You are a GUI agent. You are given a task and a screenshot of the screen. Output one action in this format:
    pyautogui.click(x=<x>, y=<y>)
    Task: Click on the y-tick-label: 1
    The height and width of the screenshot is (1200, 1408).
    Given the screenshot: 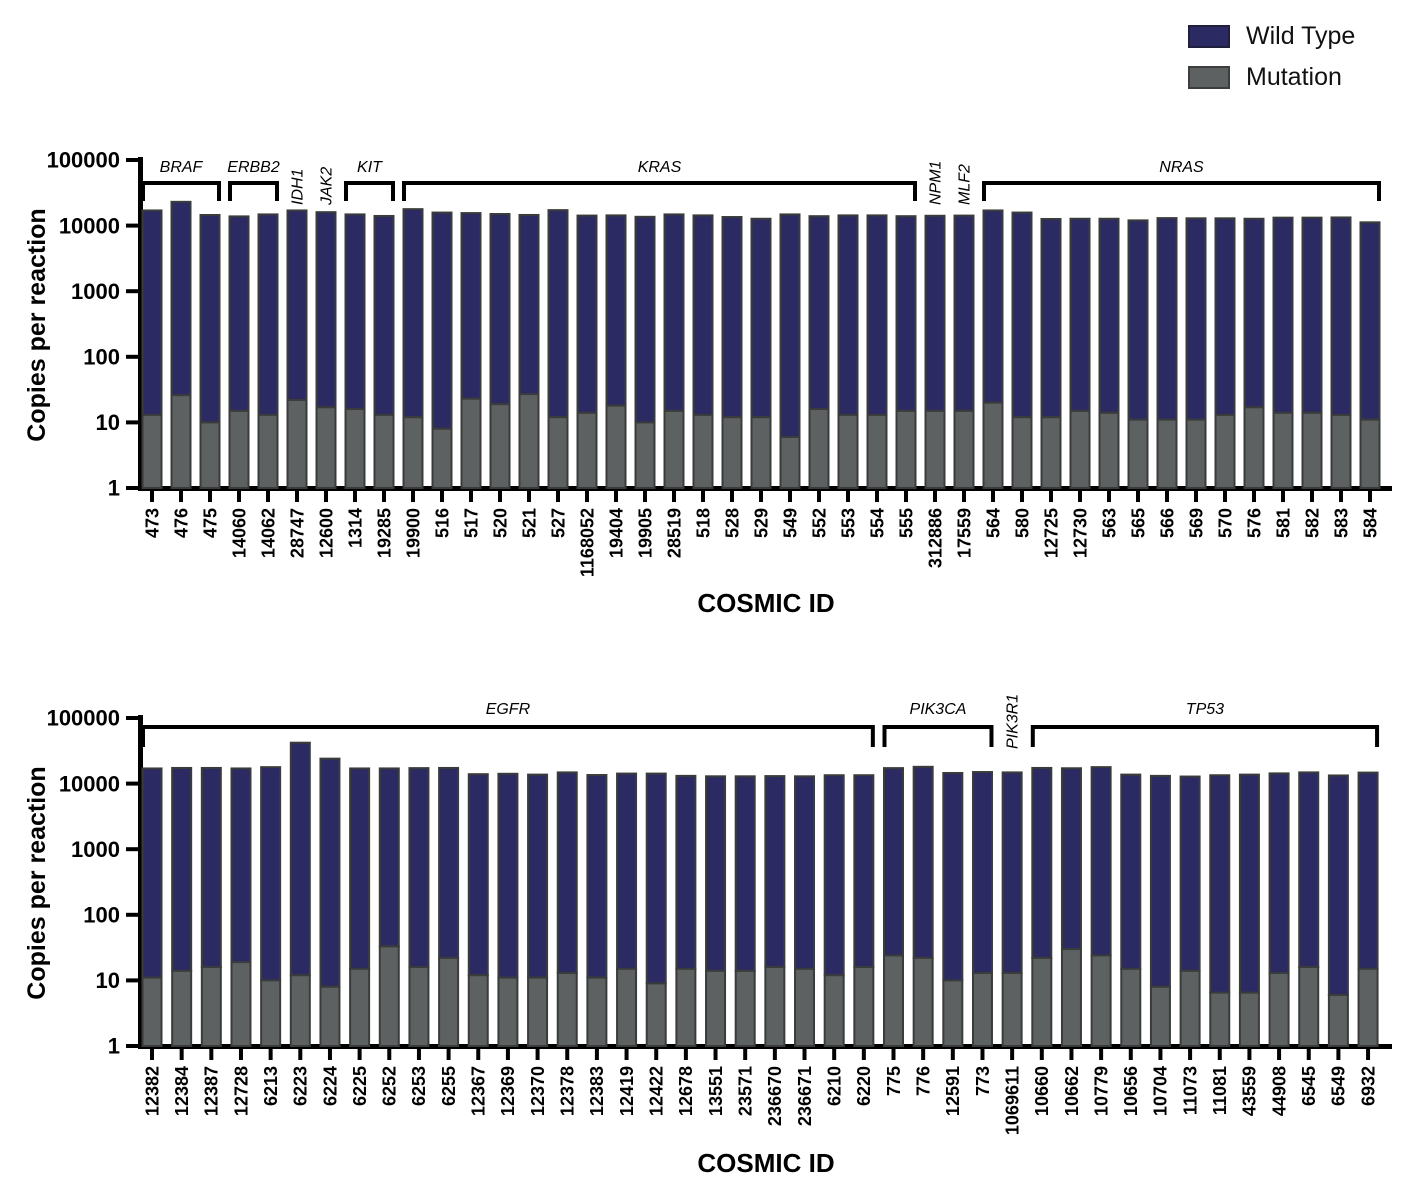 What is the action you would take?
    pyautogui.click(x=114, y=1046)
    